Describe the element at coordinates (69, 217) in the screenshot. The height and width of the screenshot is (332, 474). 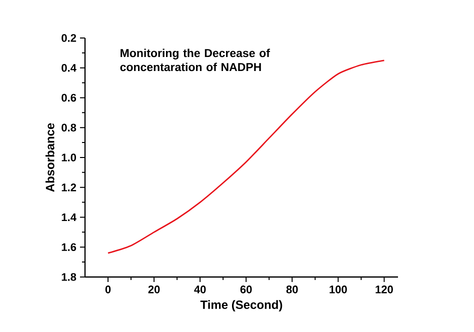
I see `y-tick-label: 1.4` at that location.